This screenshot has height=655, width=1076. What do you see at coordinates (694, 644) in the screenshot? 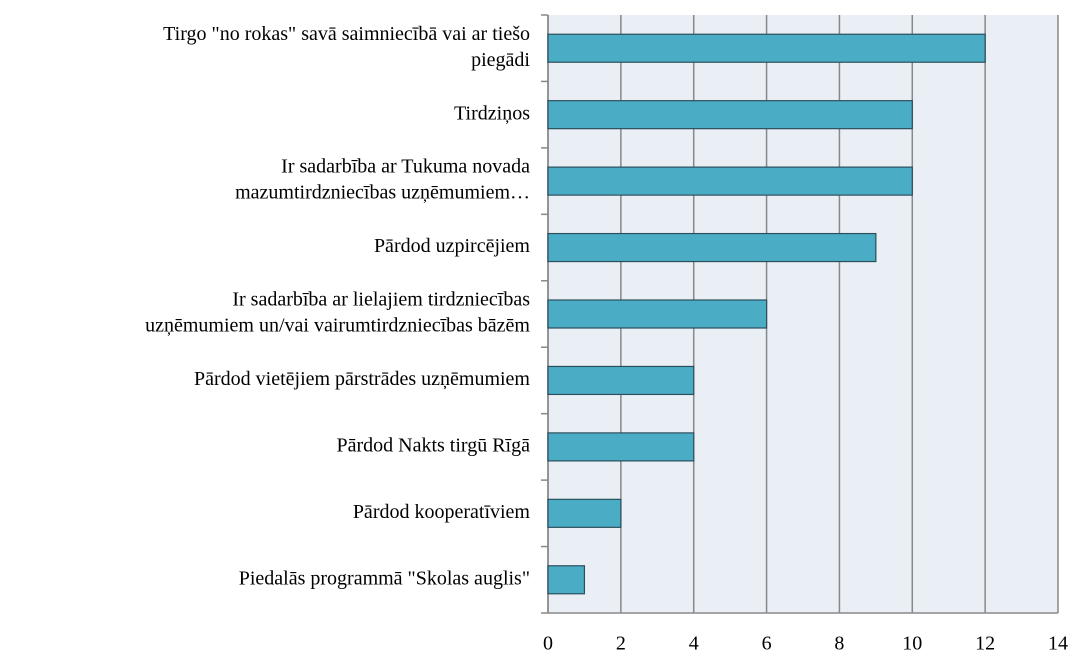
I see `x-tick-label: 4` at bounding box center [694, 644].